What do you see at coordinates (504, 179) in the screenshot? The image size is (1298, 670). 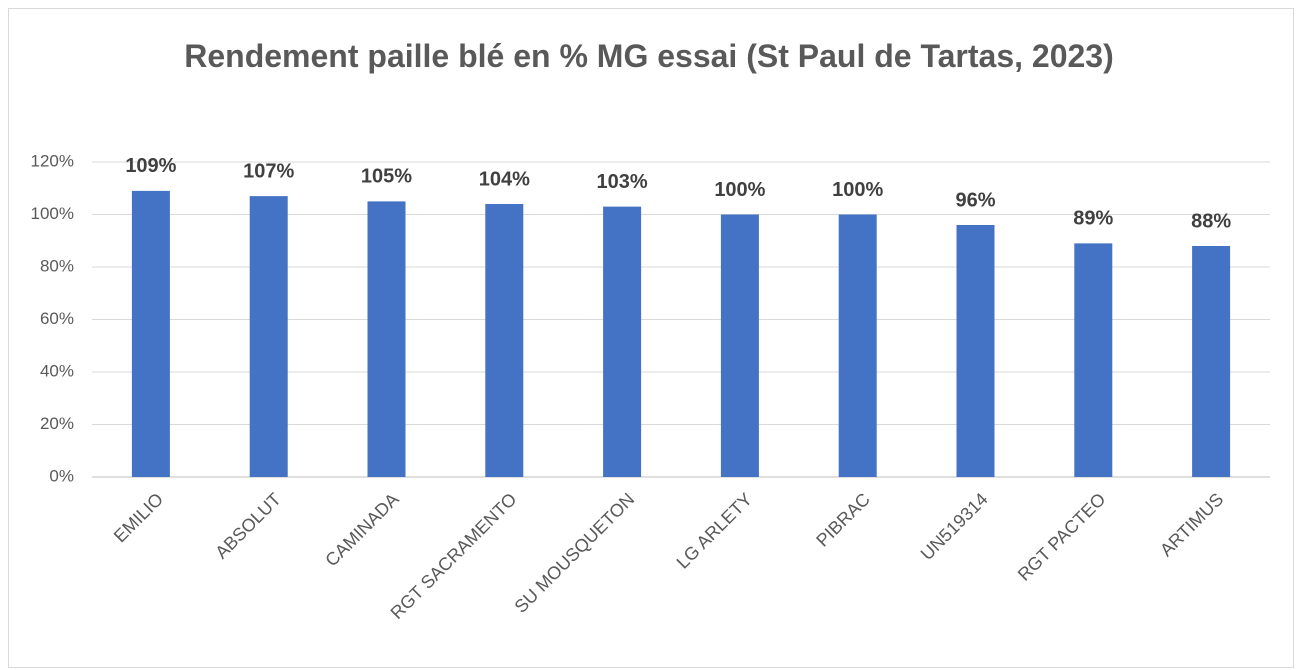 I see `data-label: 104%` at bounding box center [504, 179].